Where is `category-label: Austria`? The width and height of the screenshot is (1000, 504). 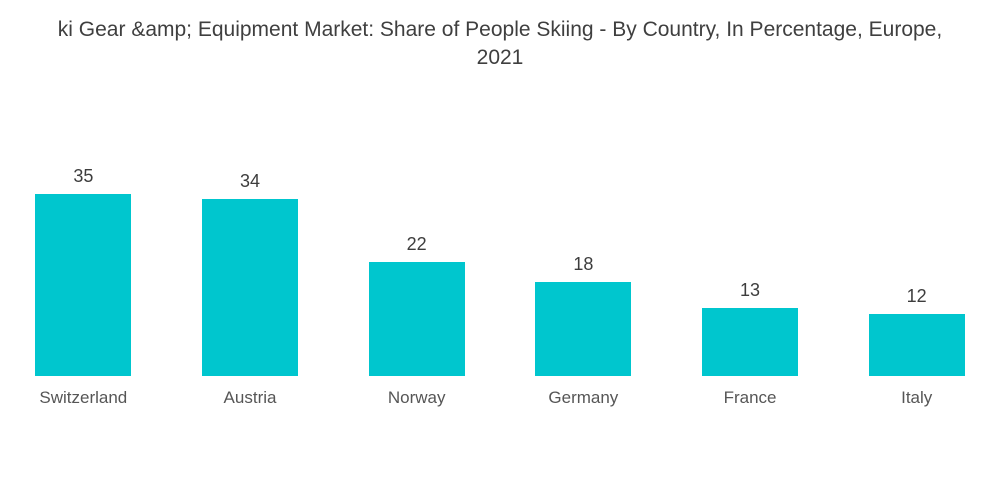
category-label: Austria is located at coordinates (250, 397).